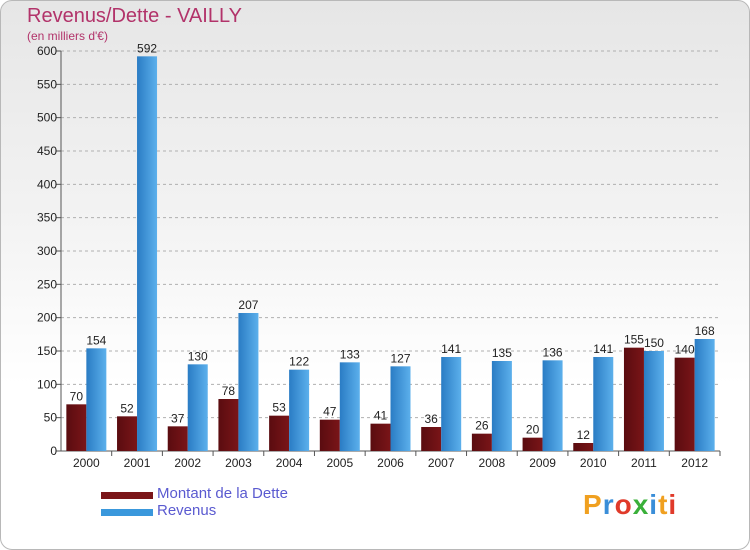 The image size is (750, 550). What do you see at coordinates (390, 463) in the screenshot?
I see `x-tick-label: 2006` at bounding box center [390, 463].